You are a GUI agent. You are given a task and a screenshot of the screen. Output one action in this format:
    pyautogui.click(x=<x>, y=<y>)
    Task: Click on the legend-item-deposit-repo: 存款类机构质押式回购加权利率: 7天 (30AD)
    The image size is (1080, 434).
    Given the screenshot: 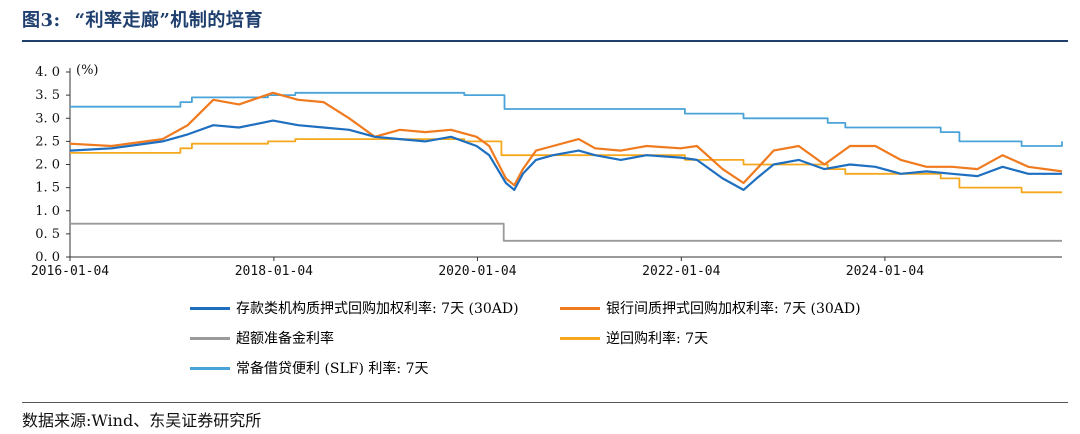 What is the action you would take?
    pyautogui.click(x=354, y=308)
    